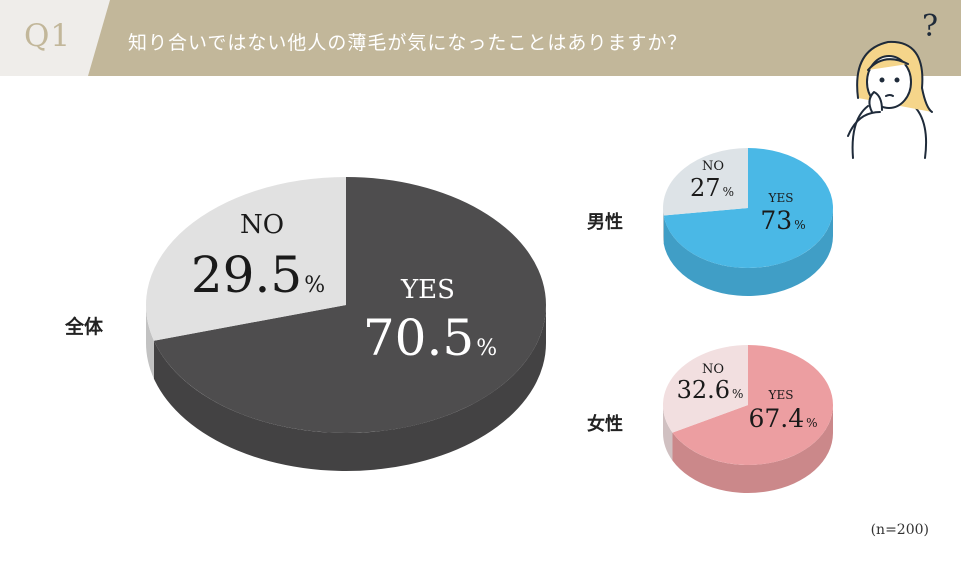  I want to click on question-number-tab, so click(55, 38).